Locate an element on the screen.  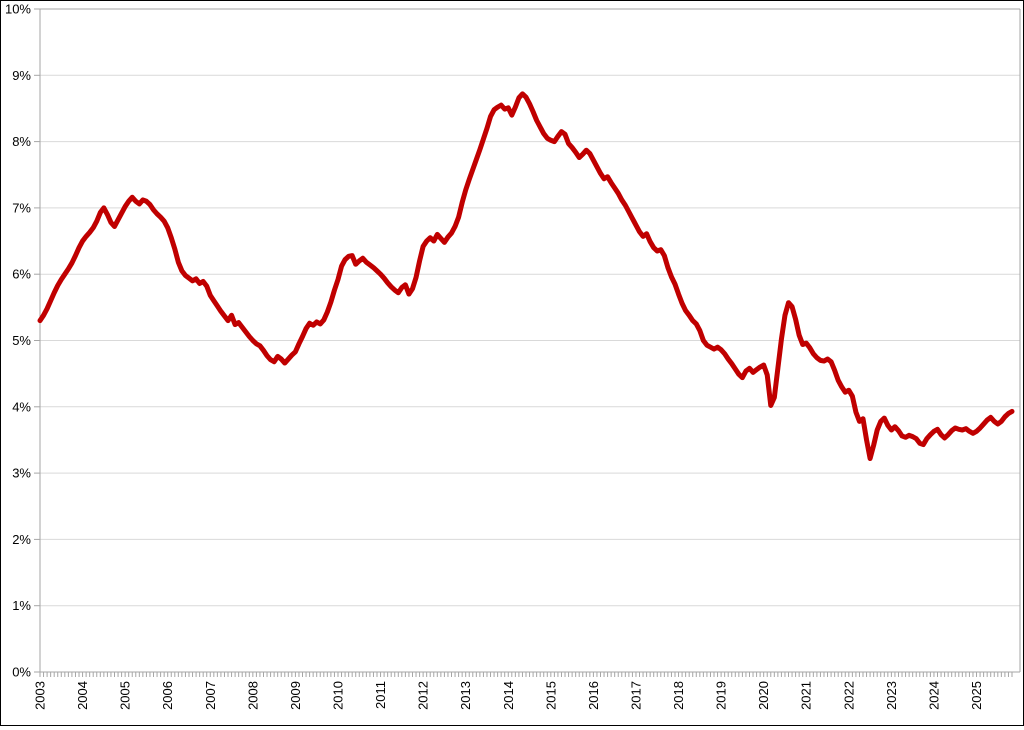
x-axis-year-label: 2010 is located at coordinates (337, 695).